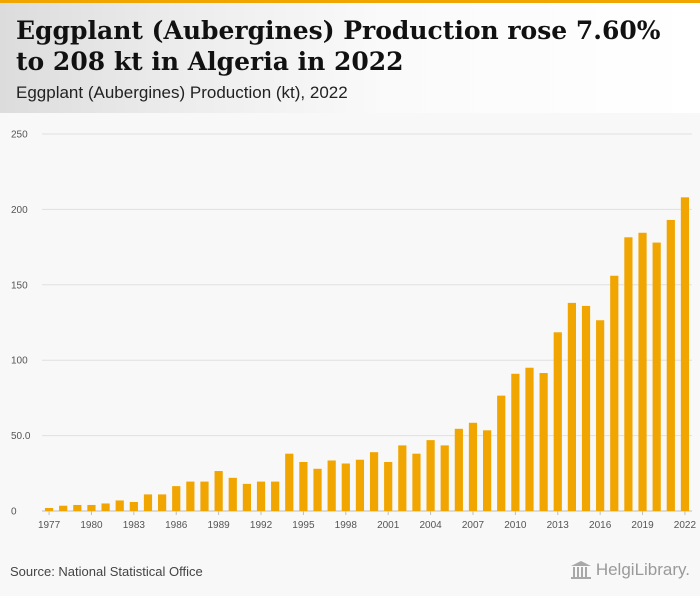 The height and width of the screenshot is (596, 700). I want to click on bar-1987, so click(190, 496).